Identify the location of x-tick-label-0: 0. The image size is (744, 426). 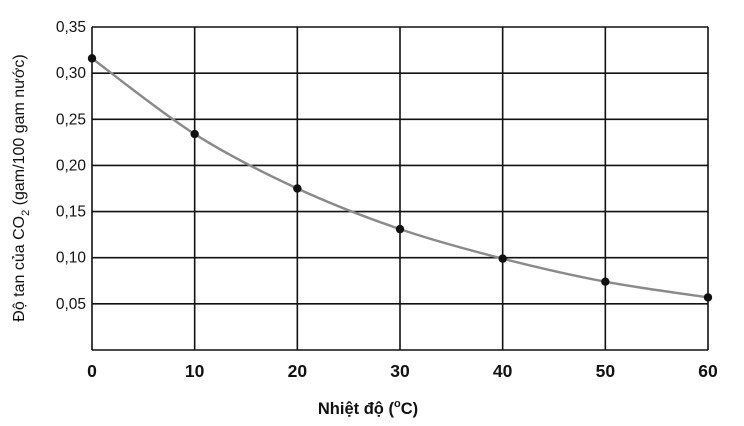
(92, 371).